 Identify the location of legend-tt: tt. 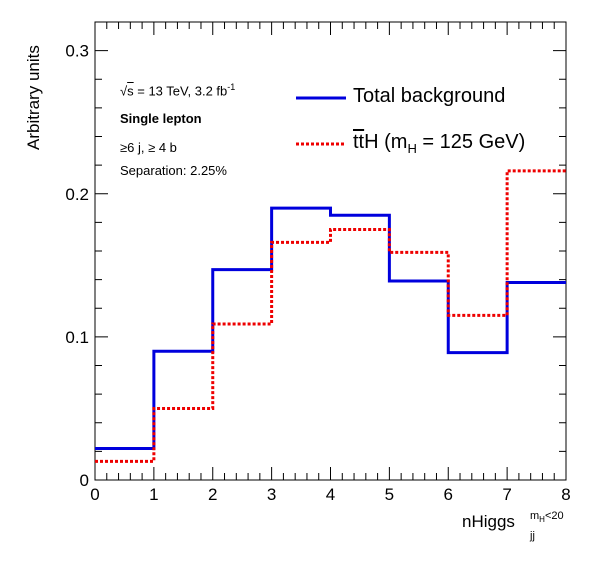
(359, 142).